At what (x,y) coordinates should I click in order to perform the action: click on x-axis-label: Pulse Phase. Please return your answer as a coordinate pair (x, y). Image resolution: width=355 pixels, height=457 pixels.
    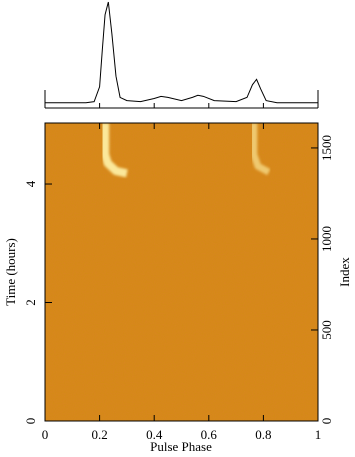
    Looking at the image, I should click on (181, 446).